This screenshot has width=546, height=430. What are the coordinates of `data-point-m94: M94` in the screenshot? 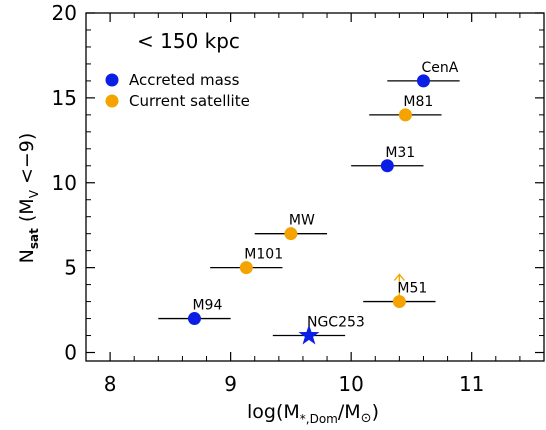 It's located at (194, 312).